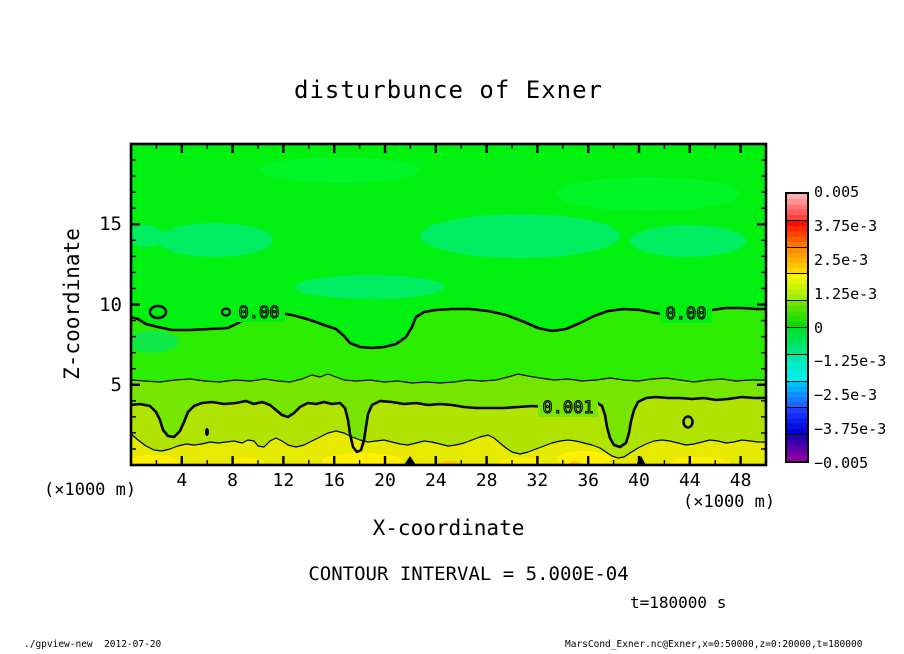  What do you see at coordinates (588, 480) in the screenshot?
I see `x-tick-label: 36` at bounding box center [588, 480].